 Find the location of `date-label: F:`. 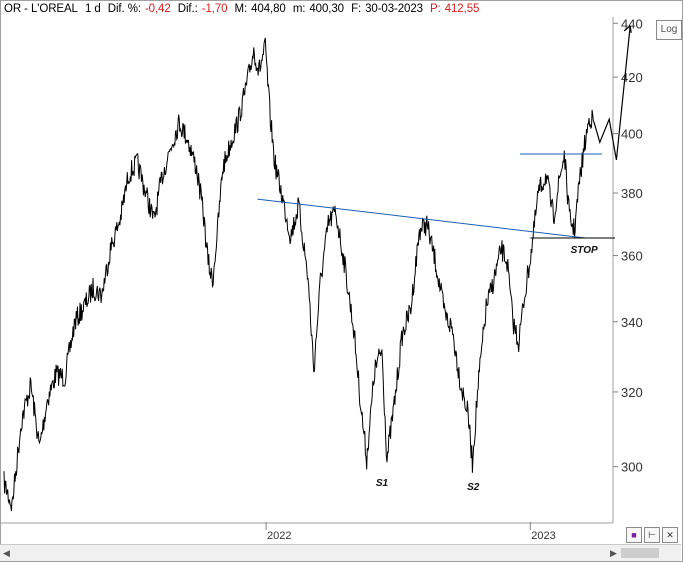

date-label: F: is located at coordinates (356, 9).